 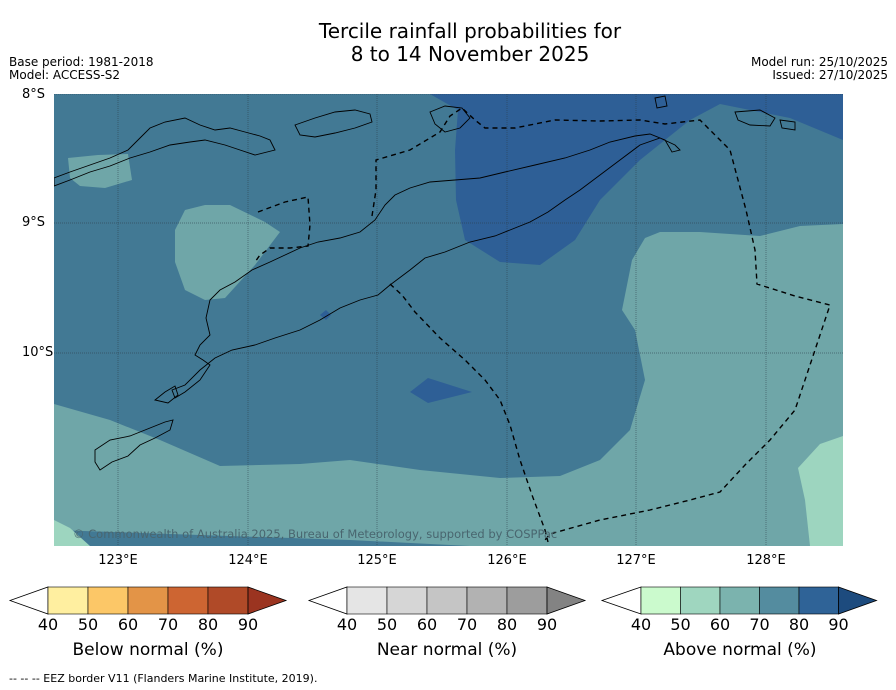 What do you see at coordinates (507, 560) in the screenshot?
I see `lon-label-126e: 126°E` at bounding box center [507, 560].